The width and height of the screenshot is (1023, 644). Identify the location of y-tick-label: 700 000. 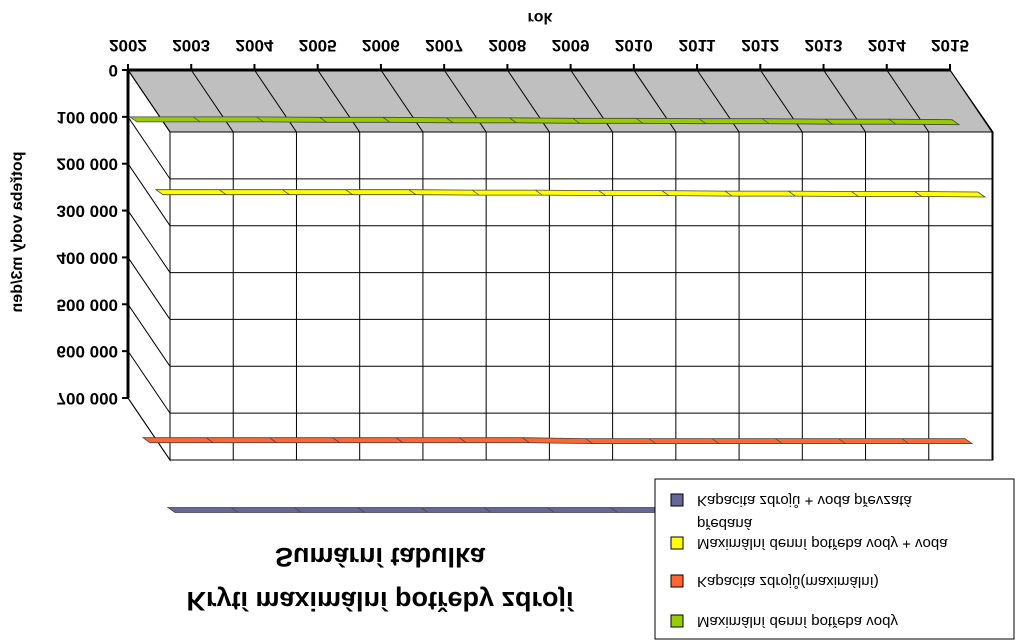
(87, 398).